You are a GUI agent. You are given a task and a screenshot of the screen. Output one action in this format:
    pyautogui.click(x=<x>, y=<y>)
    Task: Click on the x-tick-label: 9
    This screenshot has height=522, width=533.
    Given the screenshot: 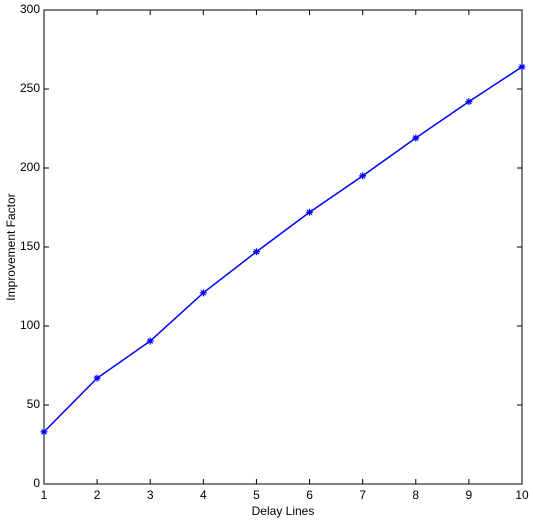 What is the action you would take?
    pyautogui.click(x=469, y=495)
    